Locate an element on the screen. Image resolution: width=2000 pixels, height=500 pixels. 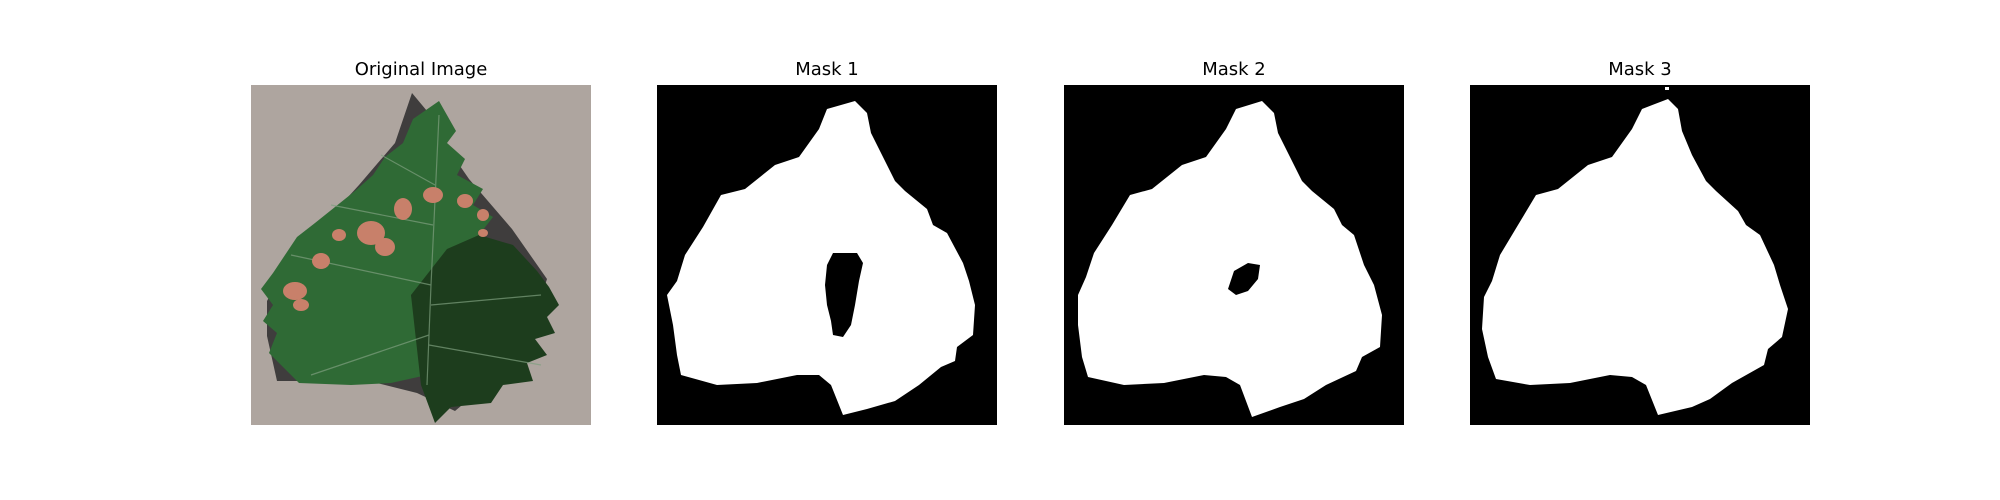
mask-2-image is located at coordinates (1234, 255).